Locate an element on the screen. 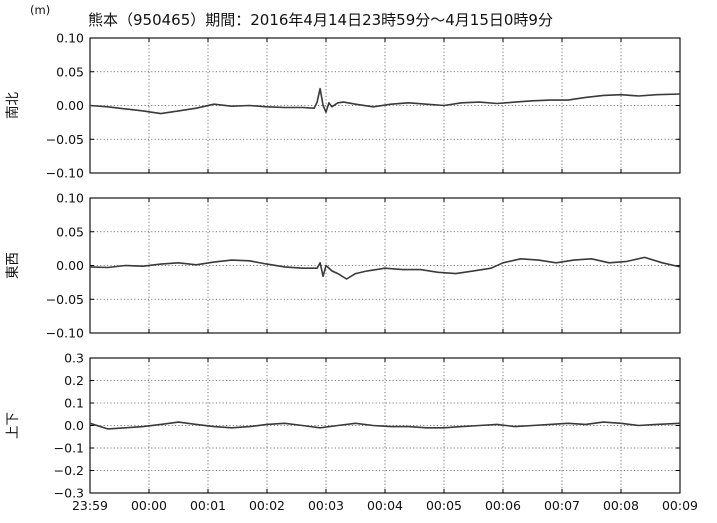 This screenshot has height=523, width=717. y-tick-label: 0.1 is located at coordinates (74, 403).